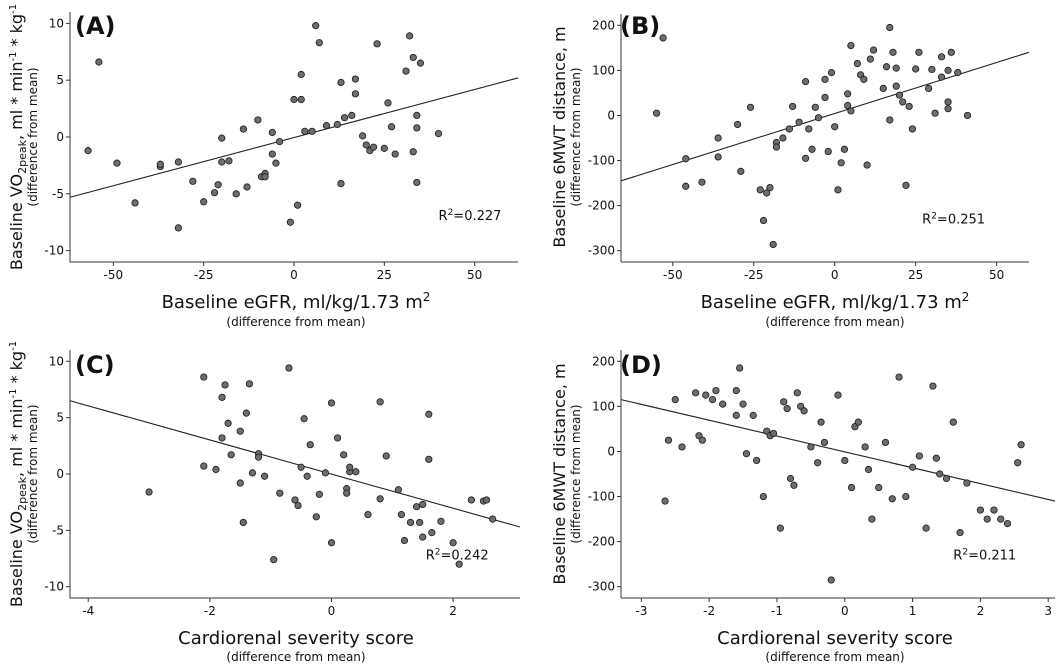 This screenshot has width=1057, height=670. What do you see at coordinates (295, 657) in the screenshot?
I see `x-axis-note: (difference from mean)` at bounding box center [295, 657].